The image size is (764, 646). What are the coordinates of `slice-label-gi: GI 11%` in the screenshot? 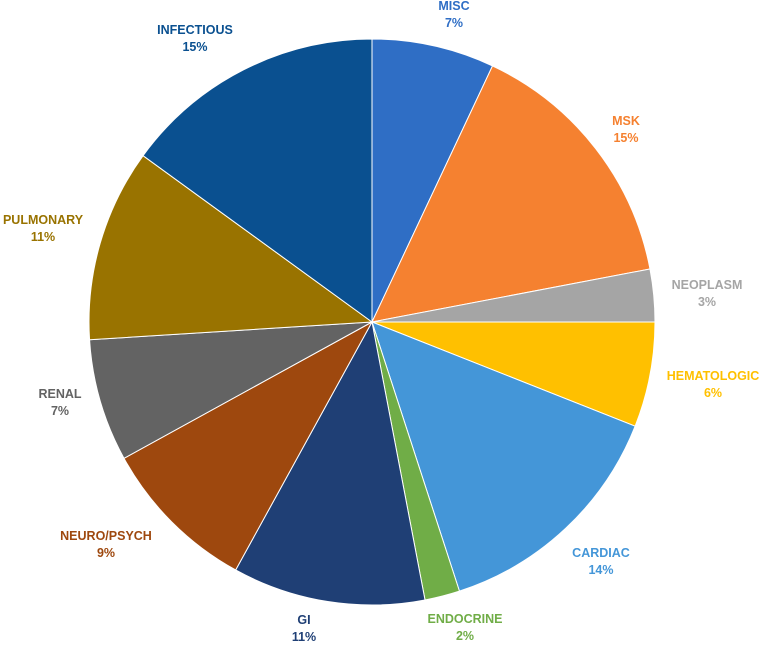 It's located at (304, 628).